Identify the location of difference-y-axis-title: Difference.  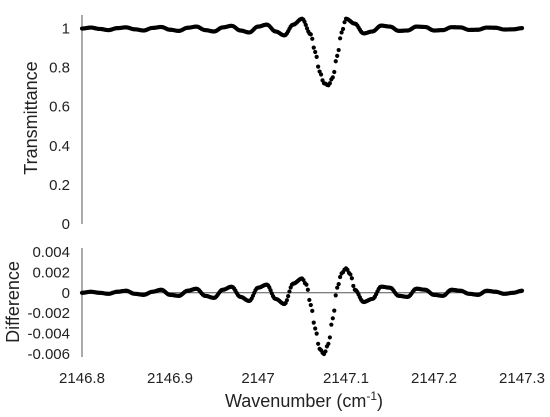
(13, 302).